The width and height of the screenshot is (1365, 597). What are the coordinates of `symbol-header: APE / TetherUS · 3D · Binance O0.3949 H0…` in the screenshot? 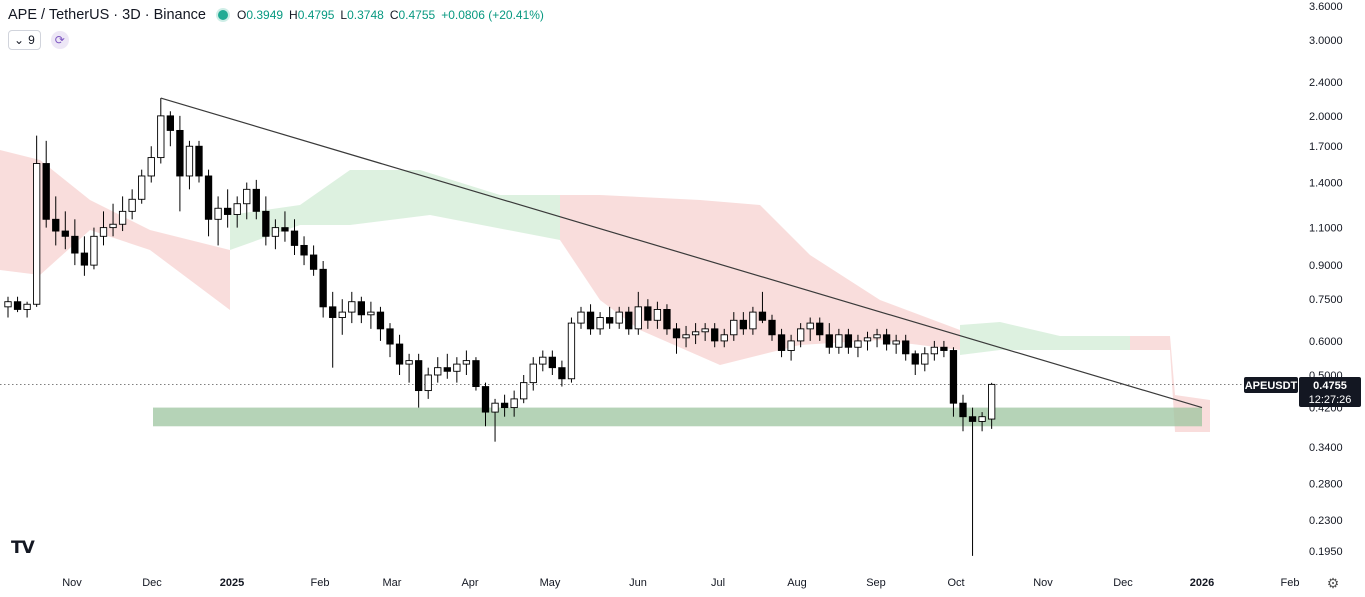 It's located at (276, 15).